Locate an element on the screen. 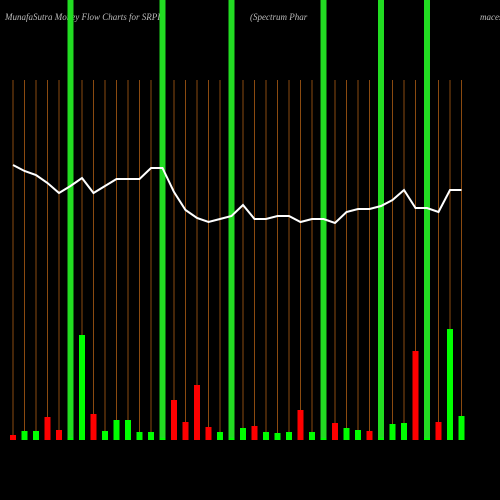 This screenshot has height=500, width=500. chart-title: MunafaSutra Money Flow Charts for SRPI is located at coordinates (82, 17).